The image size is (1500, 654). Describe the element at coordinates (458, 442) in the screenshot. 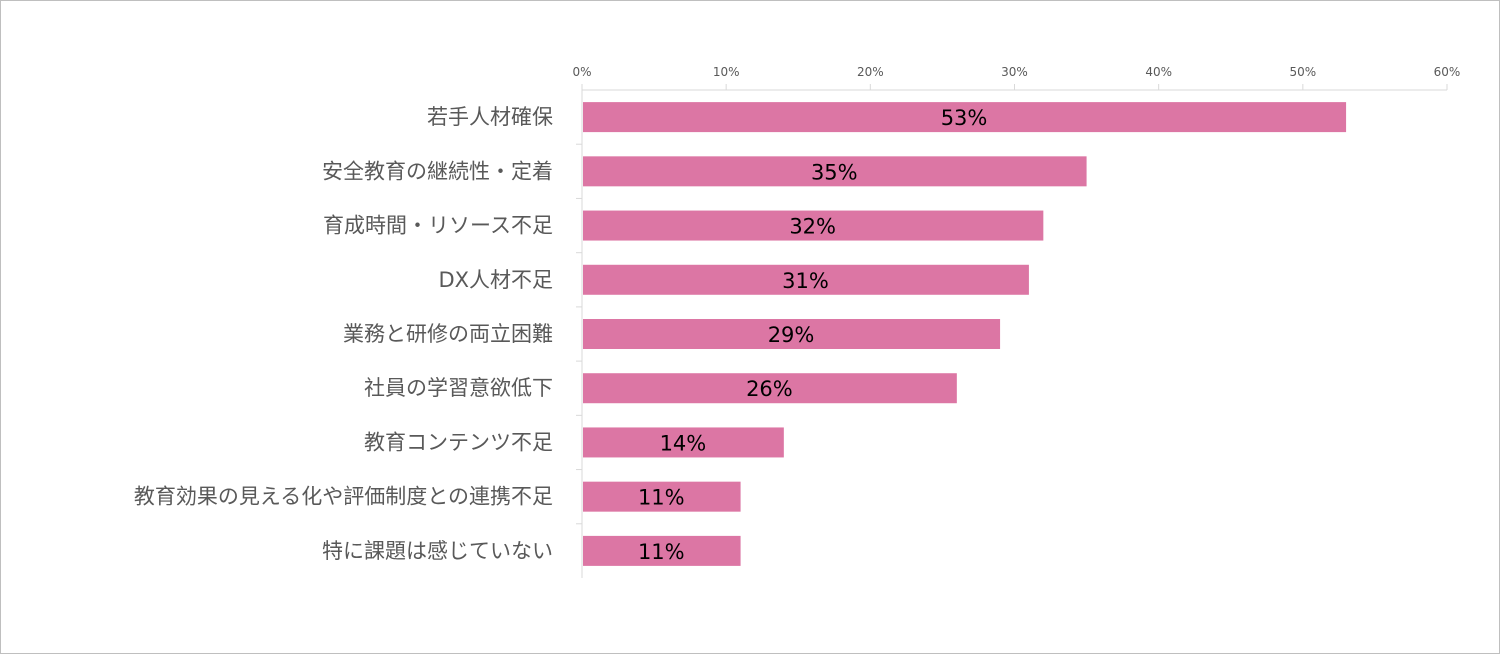

I see `category-label: 教育コンテンツ不足` at that location.